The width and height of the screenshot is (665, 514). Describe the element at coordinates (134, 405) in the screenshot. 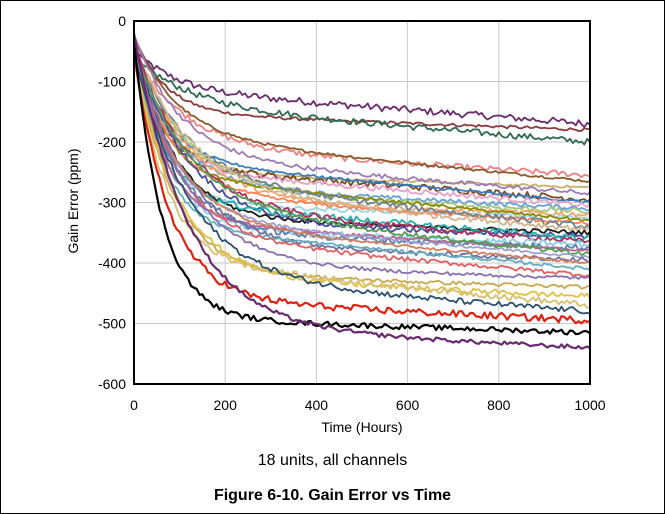

I see `x-tick-label: 0` at that location.